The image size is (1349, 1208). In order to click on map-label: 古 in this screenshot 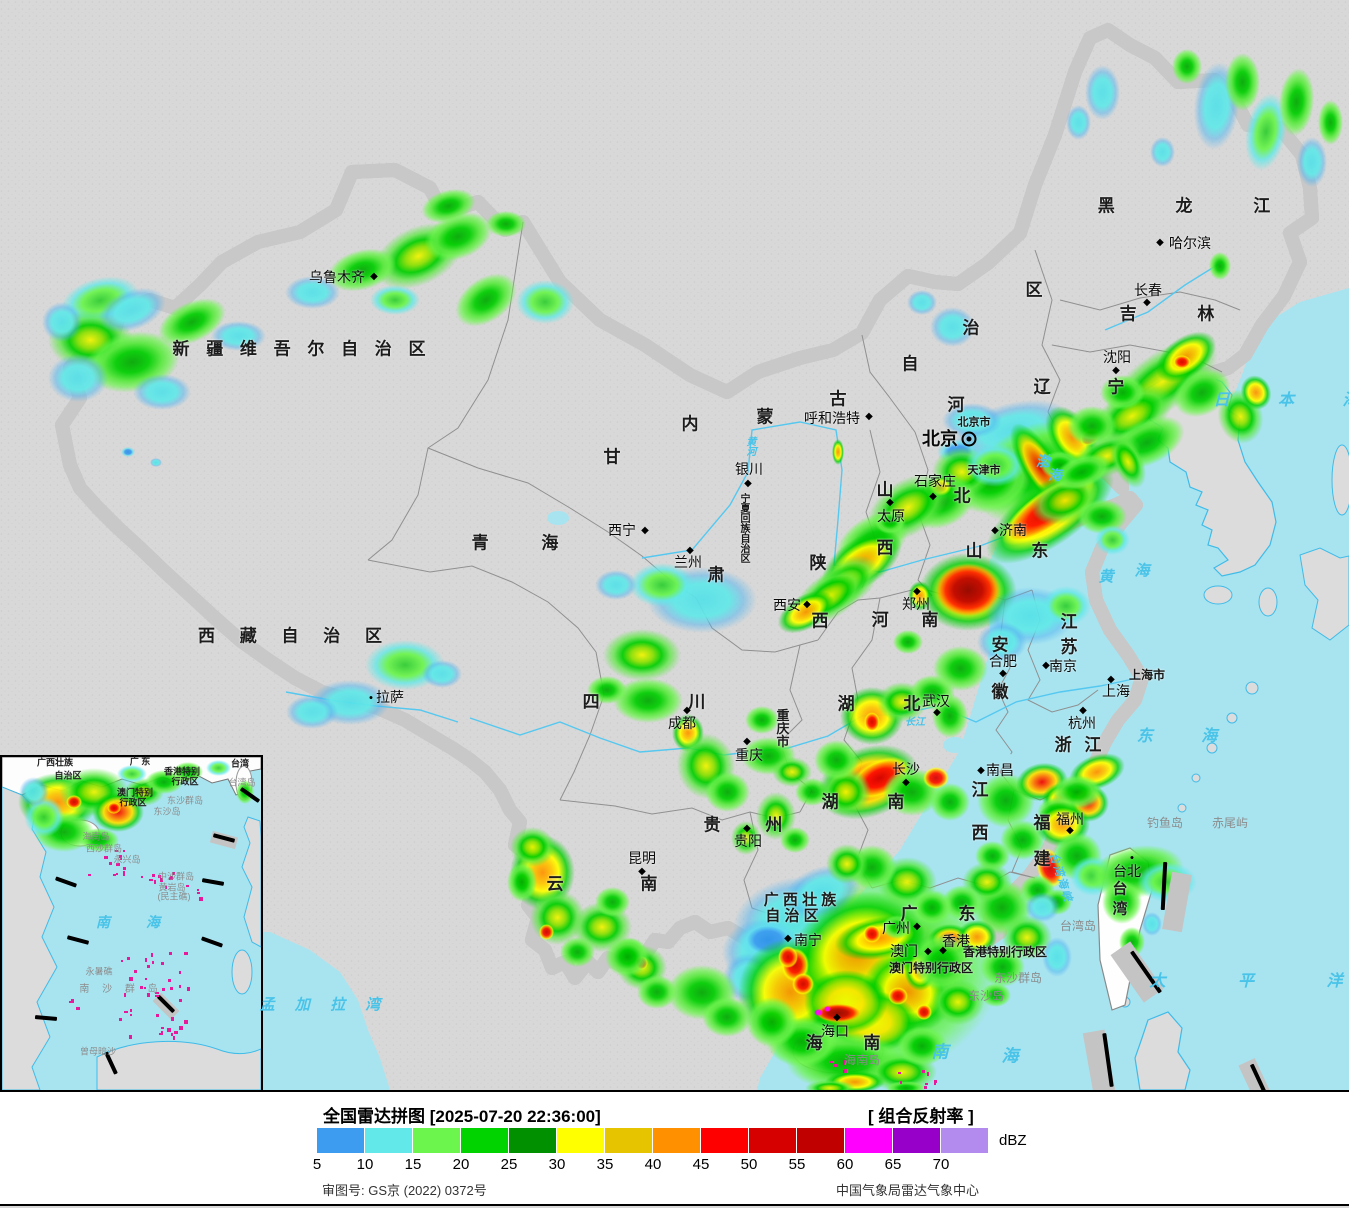, I will do `click(838, 399)`.